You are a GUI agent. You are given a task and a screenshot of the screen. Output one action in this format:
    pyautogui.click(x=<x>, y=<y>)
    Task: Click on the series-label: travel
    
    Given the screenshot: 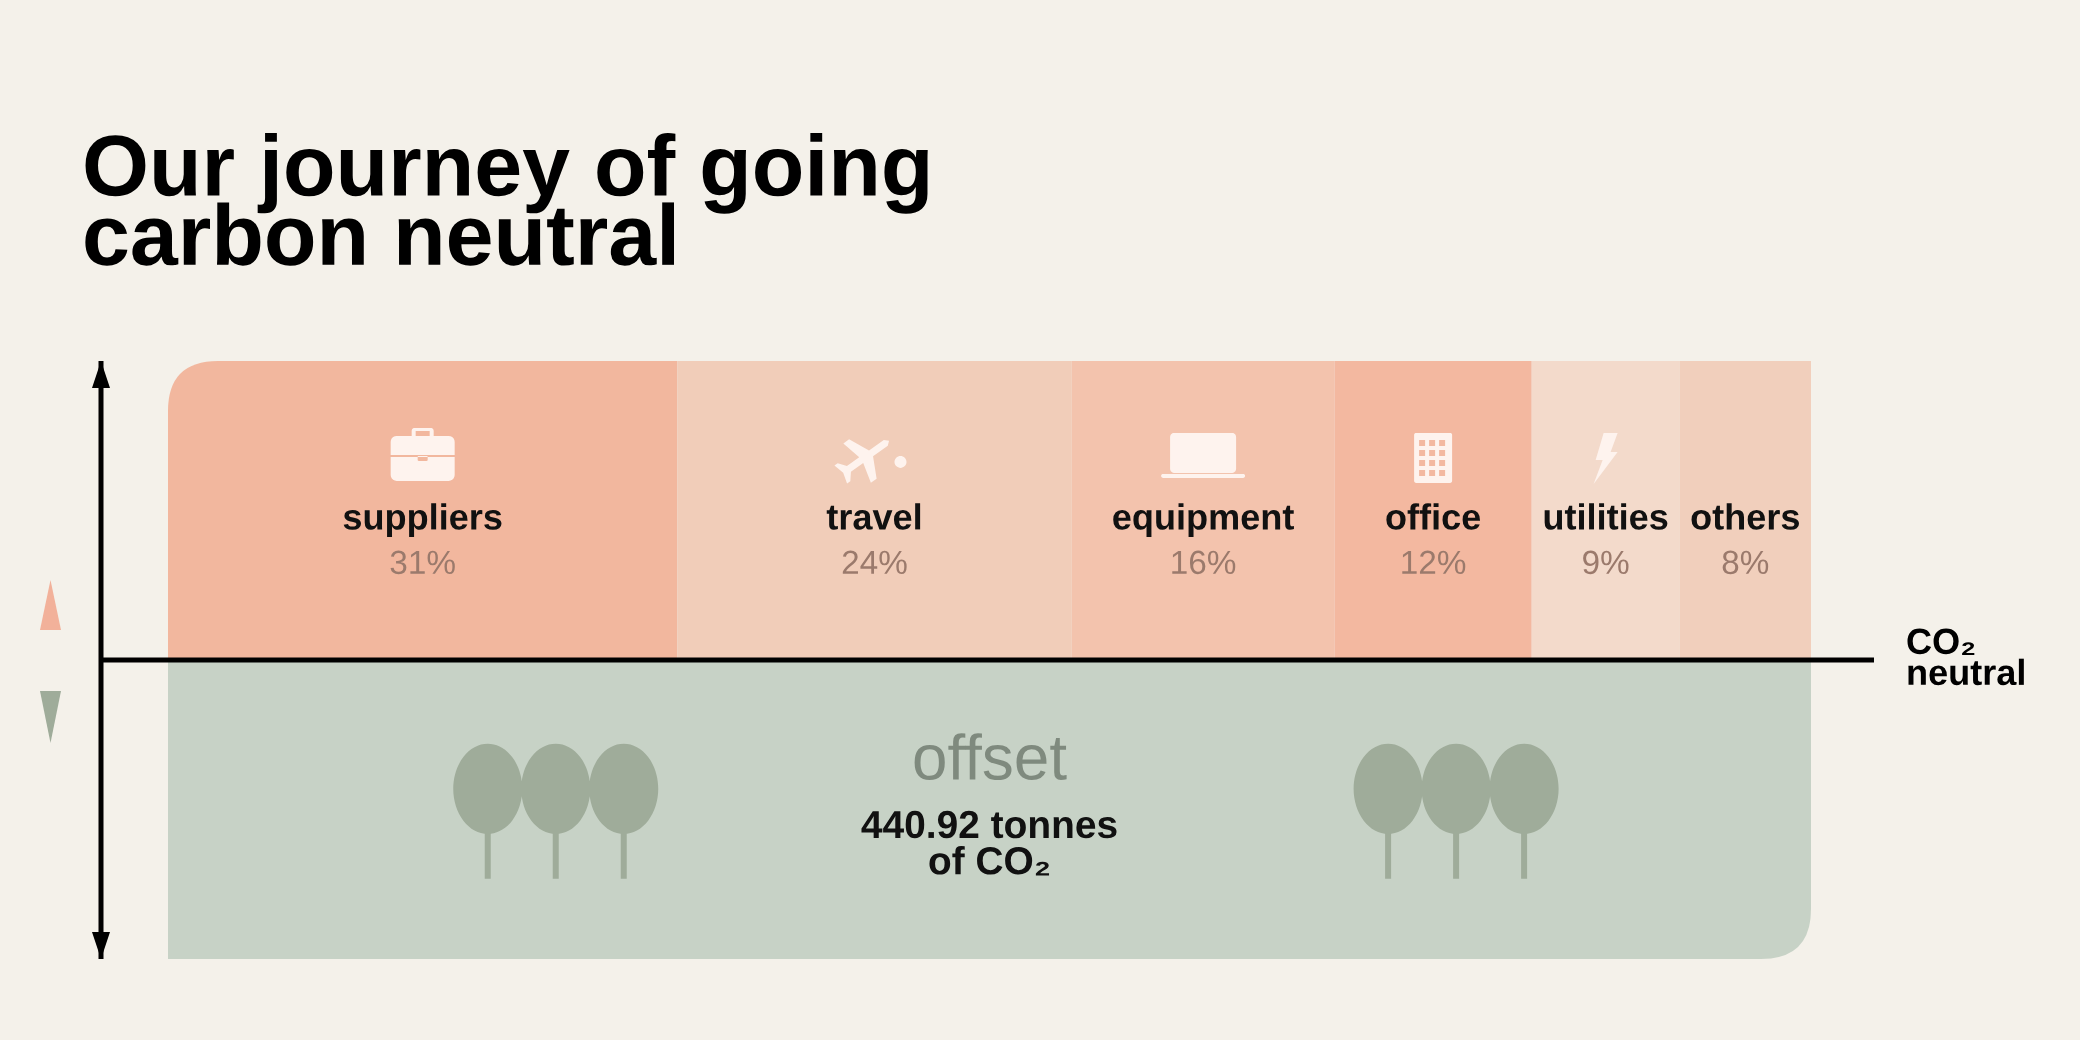 What is the action you would take?
    pyautogui.click(x=873, y=516)
    